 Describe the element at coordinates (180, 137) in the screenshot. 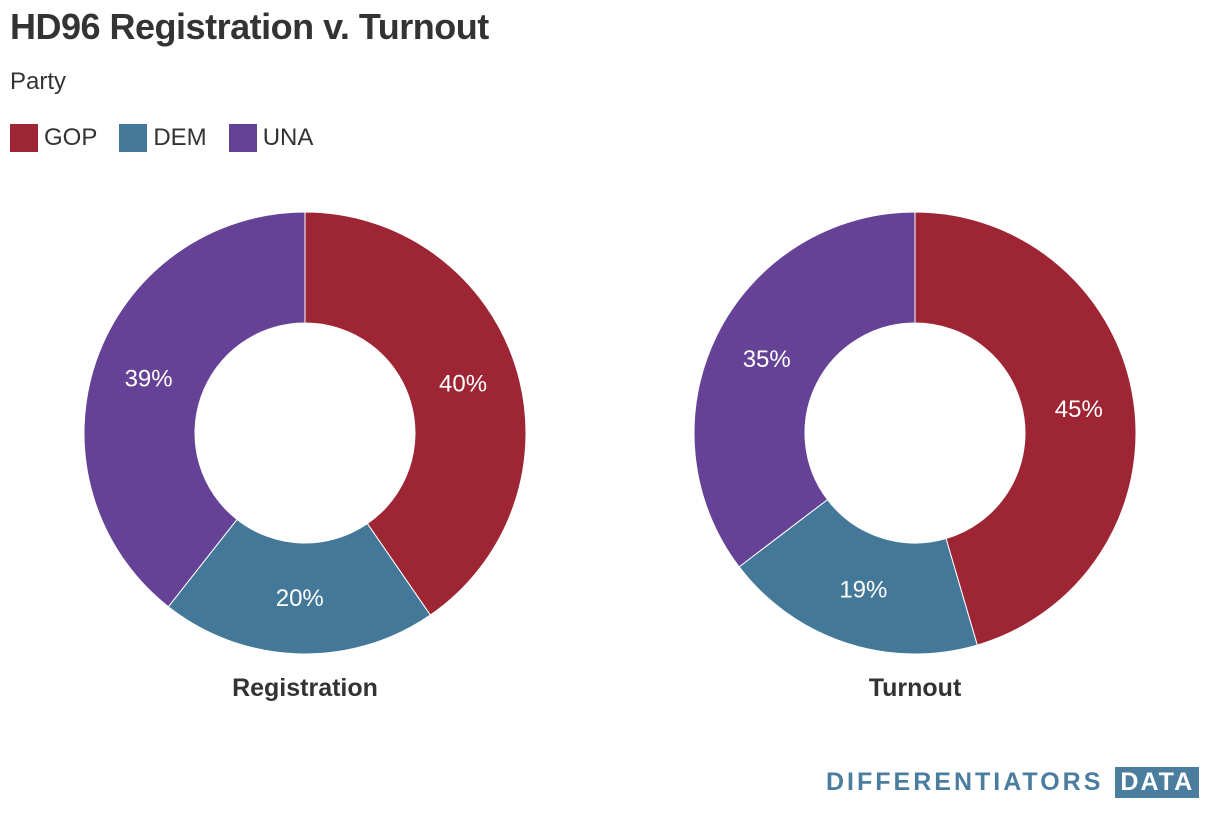

I see `legend-label-dem: DEM` at that location.